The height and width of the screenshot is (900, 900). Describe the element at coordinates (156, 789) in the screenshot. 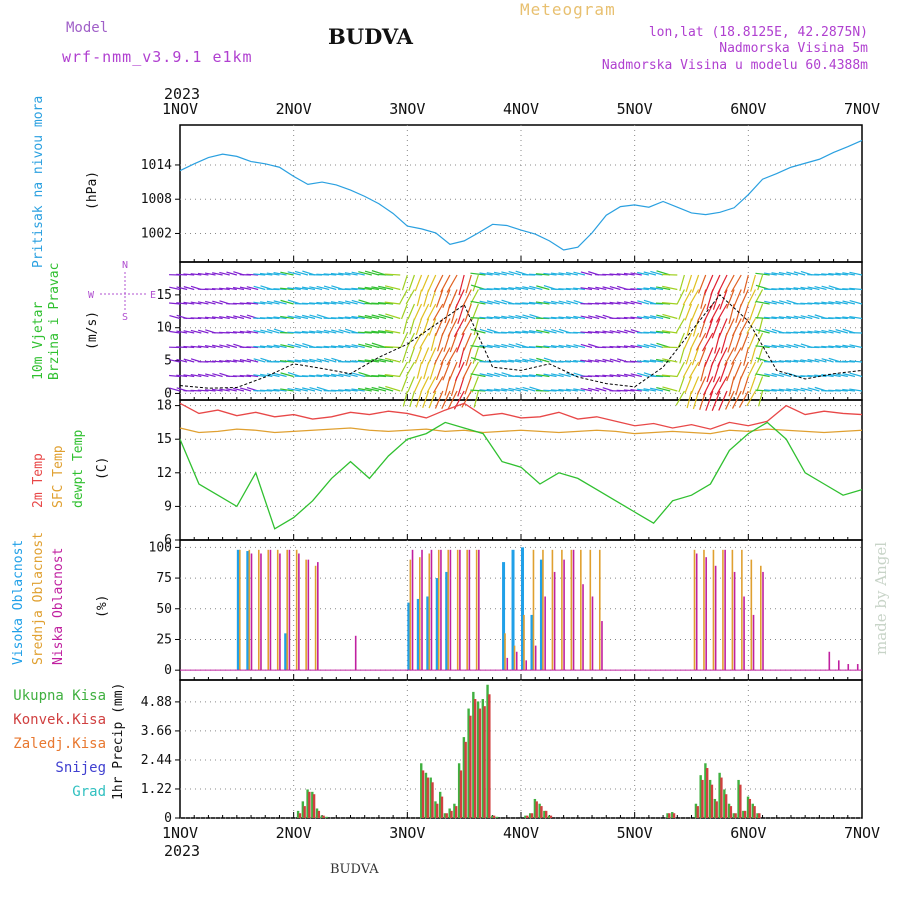

I see `ytick-label: 1.22` at that location.